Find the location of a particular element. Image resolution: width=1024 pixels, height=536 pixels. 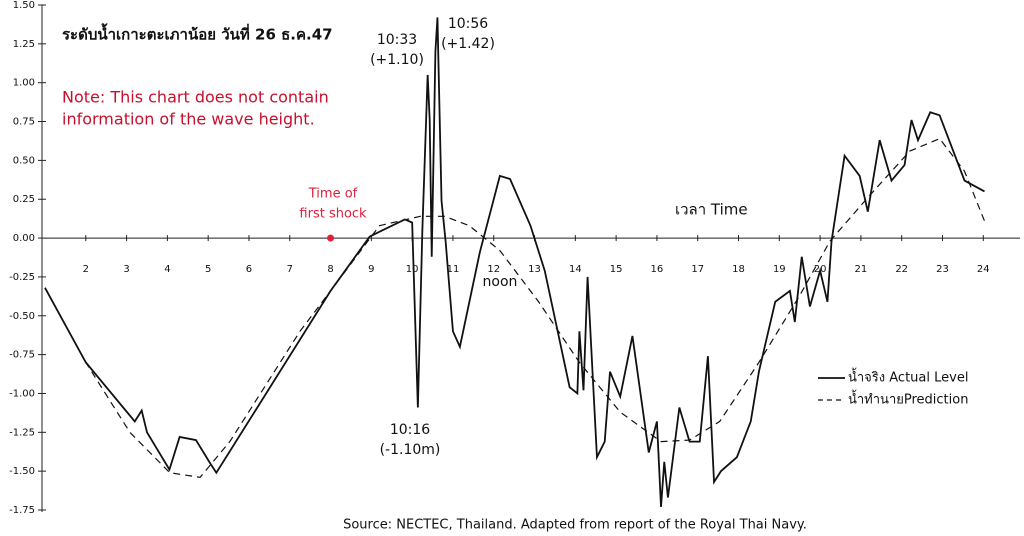

x-tick-label: 10 is located at coordinates (412, 269).